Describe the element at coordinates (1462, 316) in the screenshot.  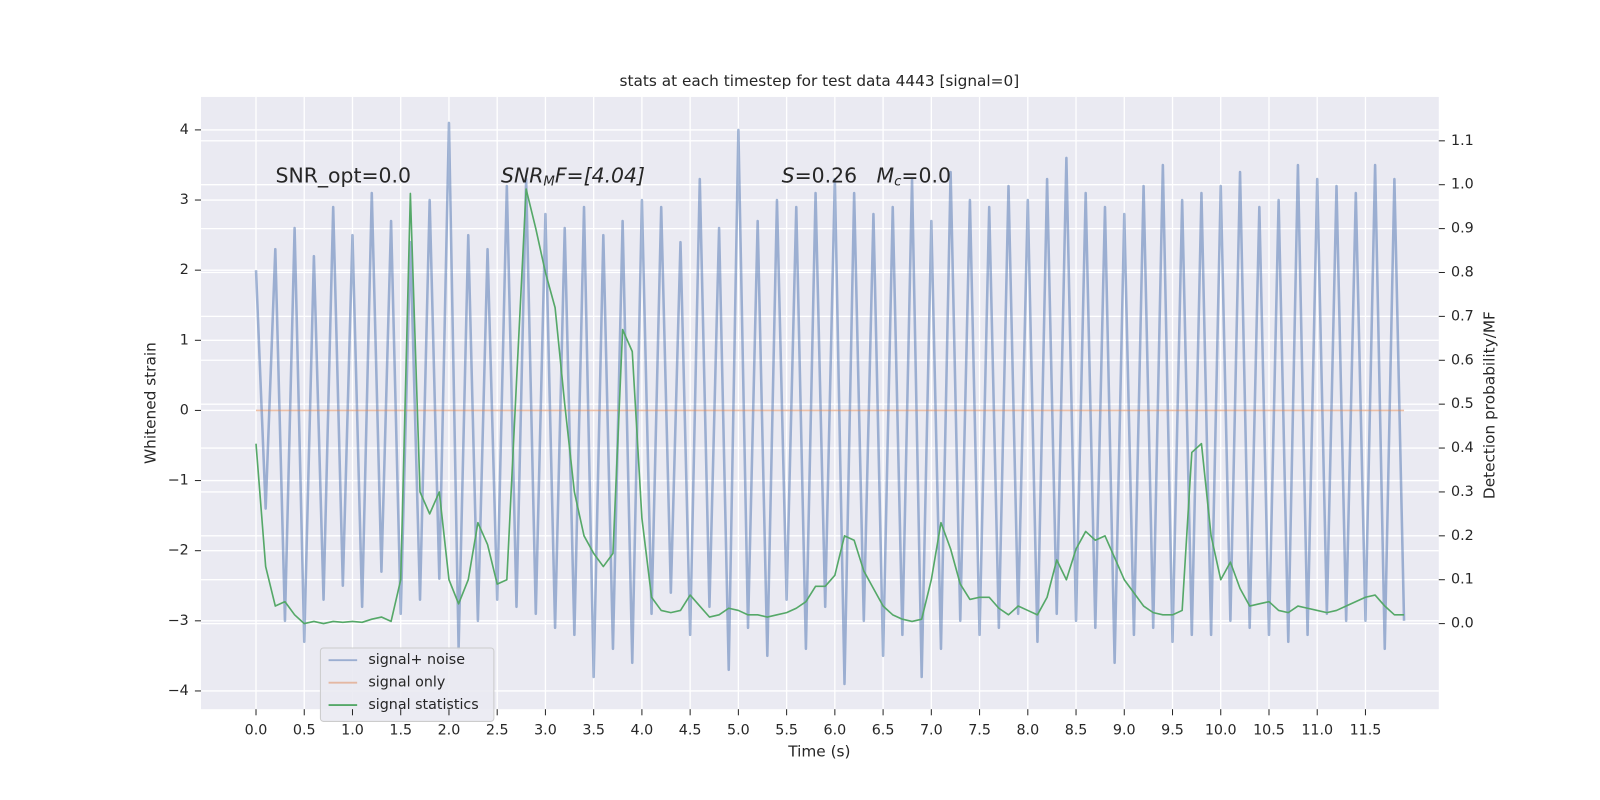
I see `y2-tick-label: 0.7` at that location.